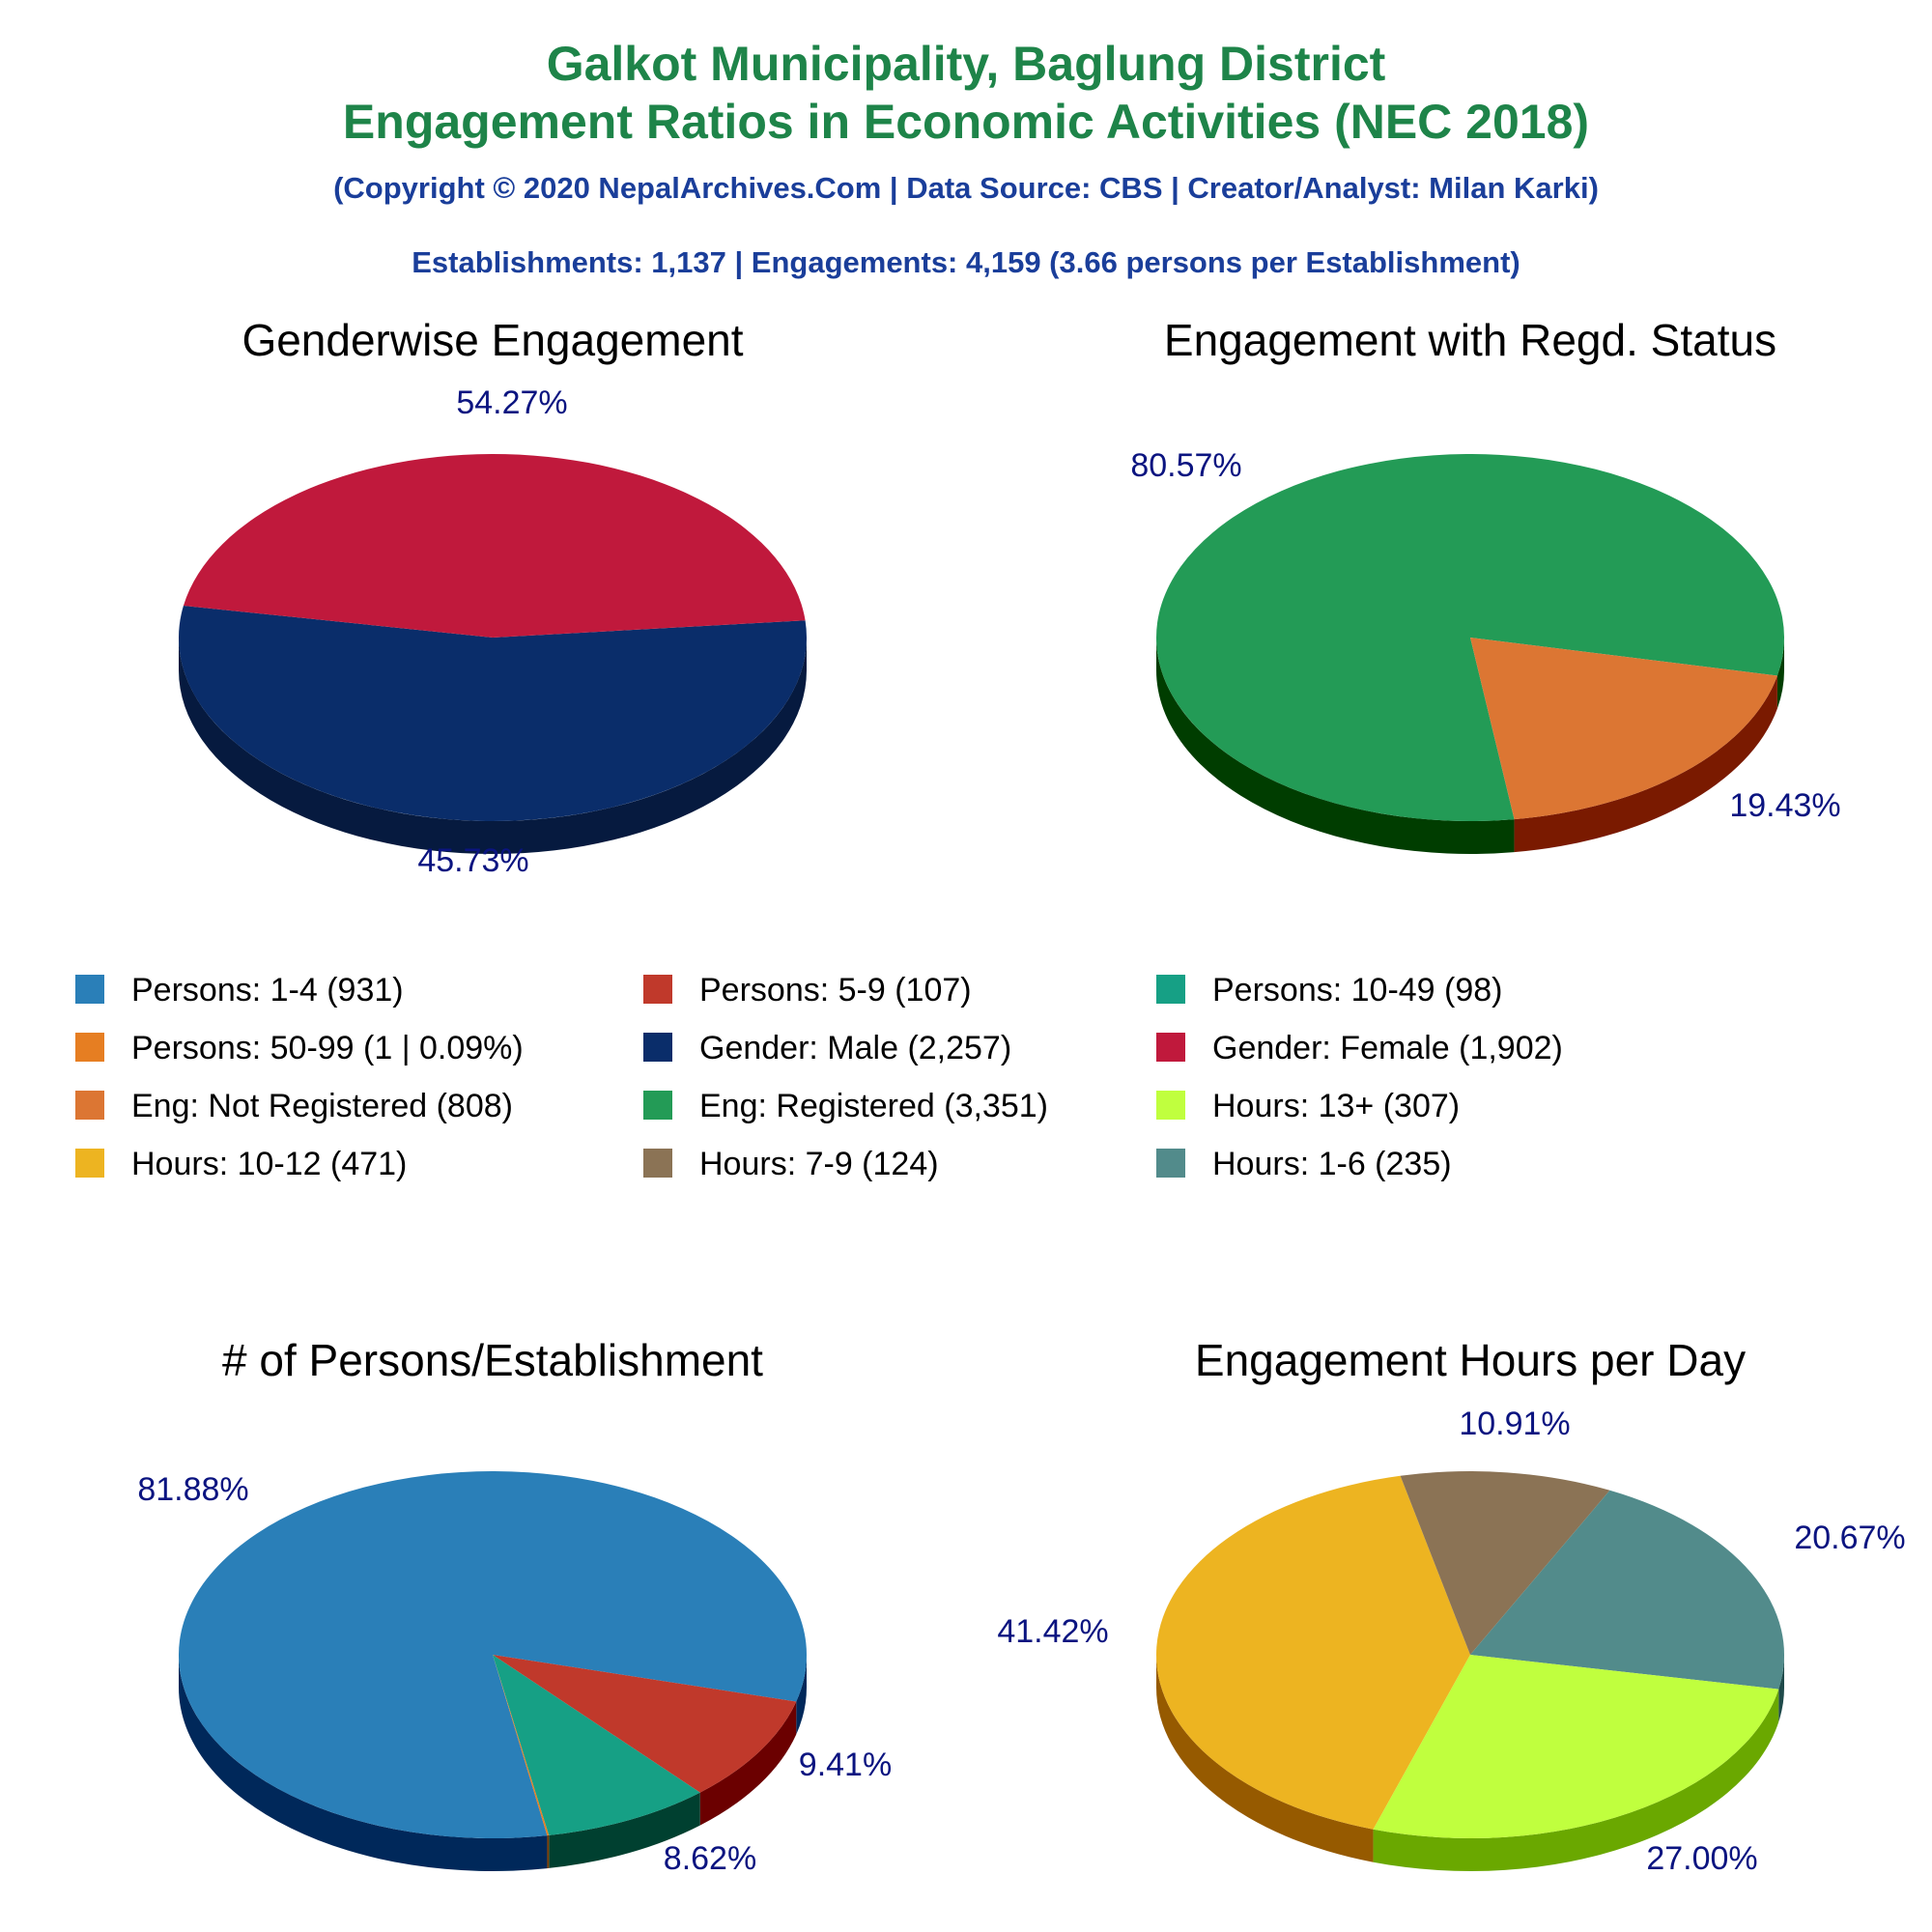 The image size is (1932, 1932). I want to click on title-line-1: Galkot Municipality, Baglung District, so click(966, 64).